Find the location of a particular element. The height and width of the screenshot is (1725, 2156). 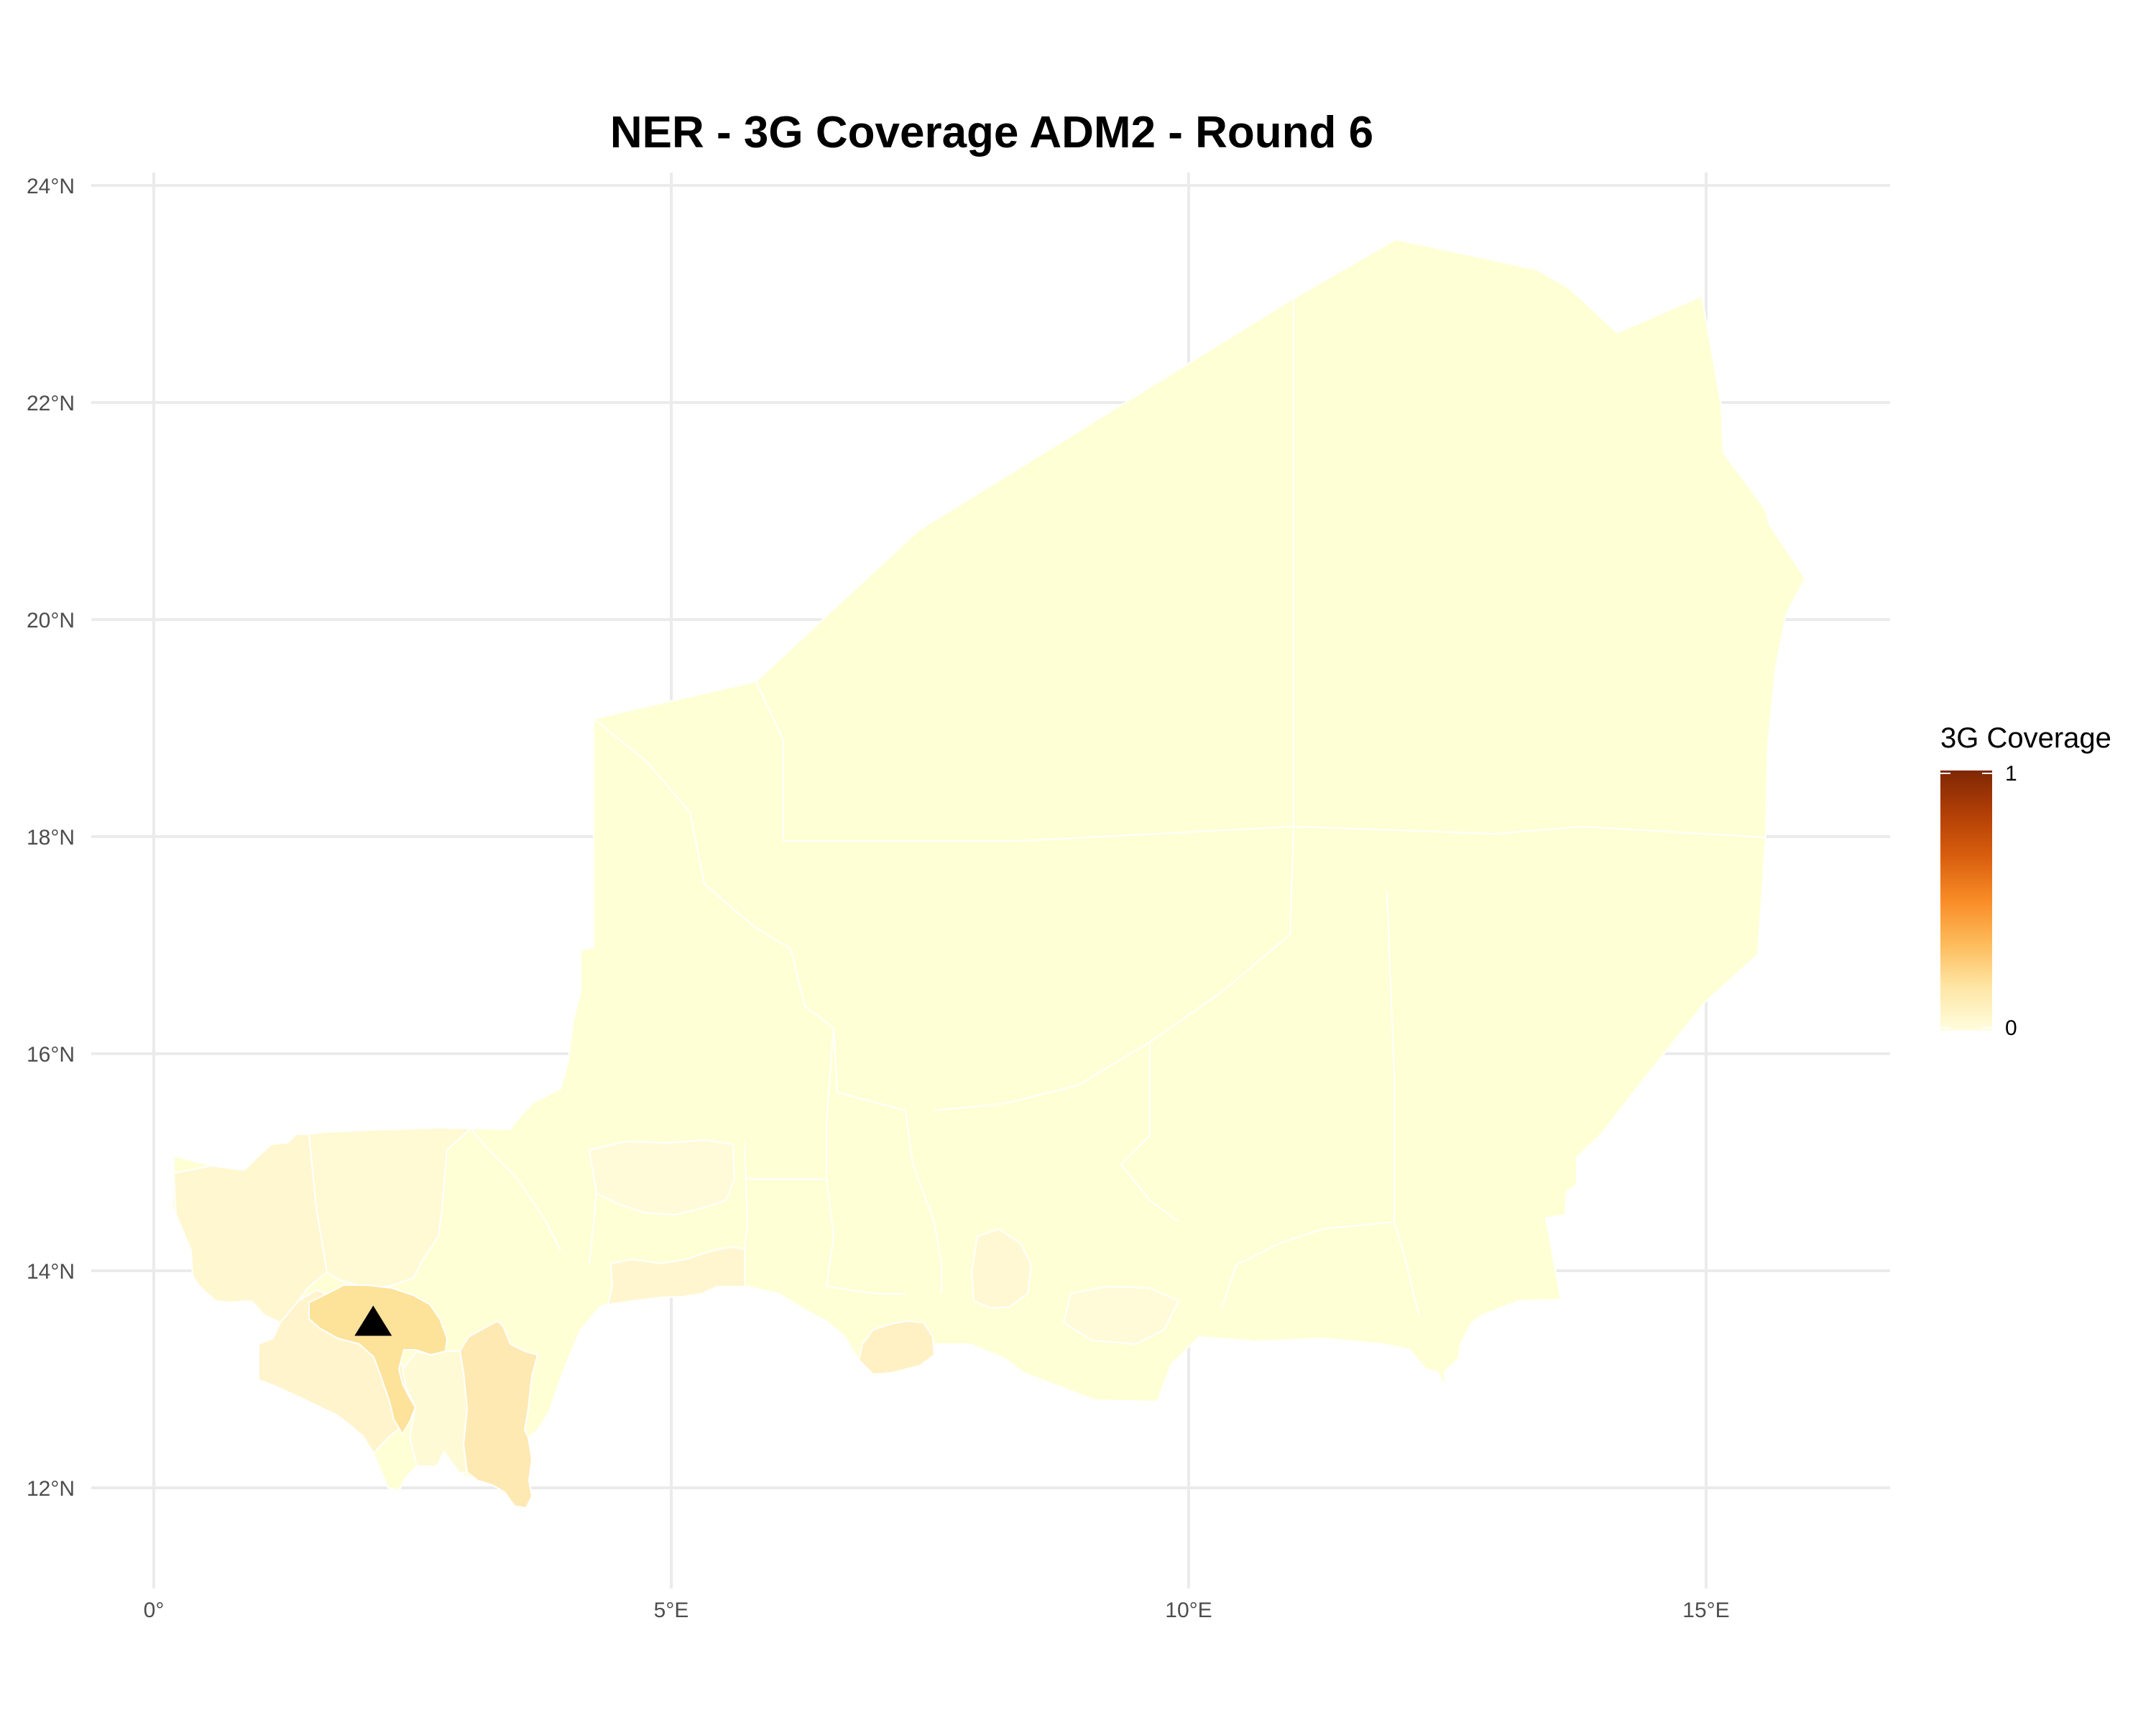

x-tick-label: 15°E is located at coordinates (1705, 1610).